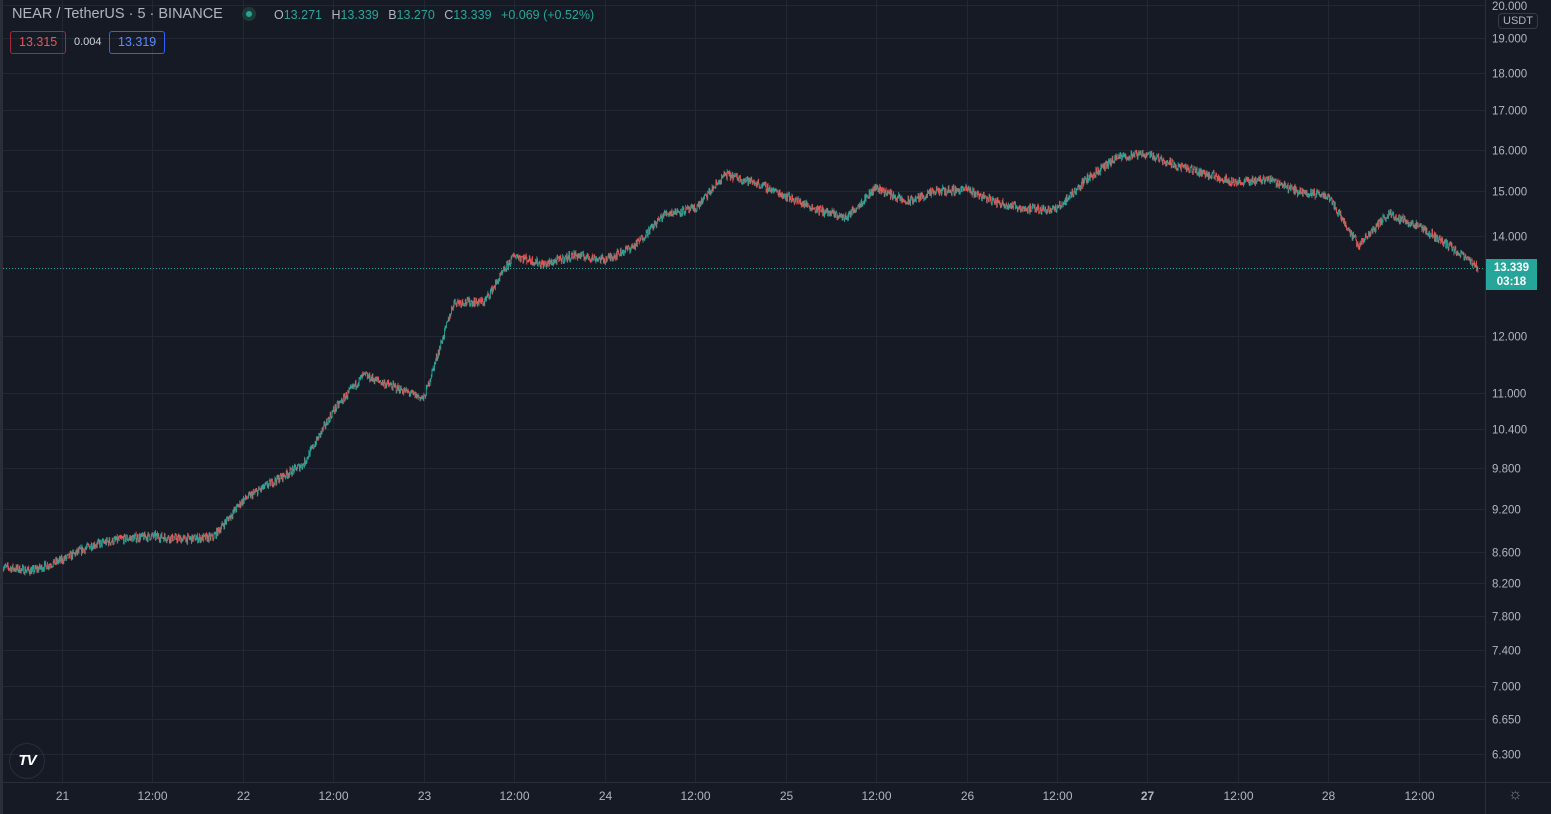  Describe the element at coordinates (117, 14) in the screenshot. I see `symbol-title: NEAR / TetherUS · 5 · BINANCE` at that location.